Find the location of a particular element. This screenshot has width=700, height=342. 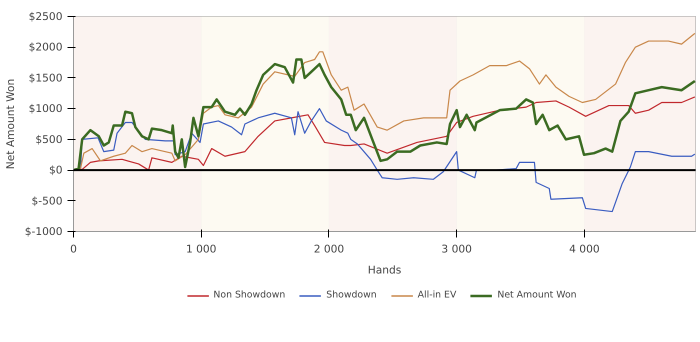

legend-label: Net Amount Won is located at coordinates (537, 295).